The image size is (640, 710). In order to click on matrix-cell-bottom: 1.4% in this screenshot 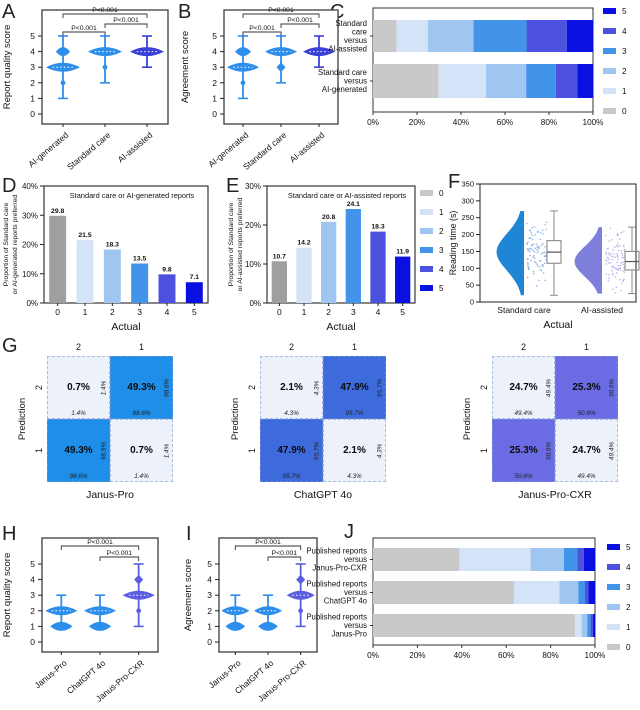, I will do `click(78, 413)`.